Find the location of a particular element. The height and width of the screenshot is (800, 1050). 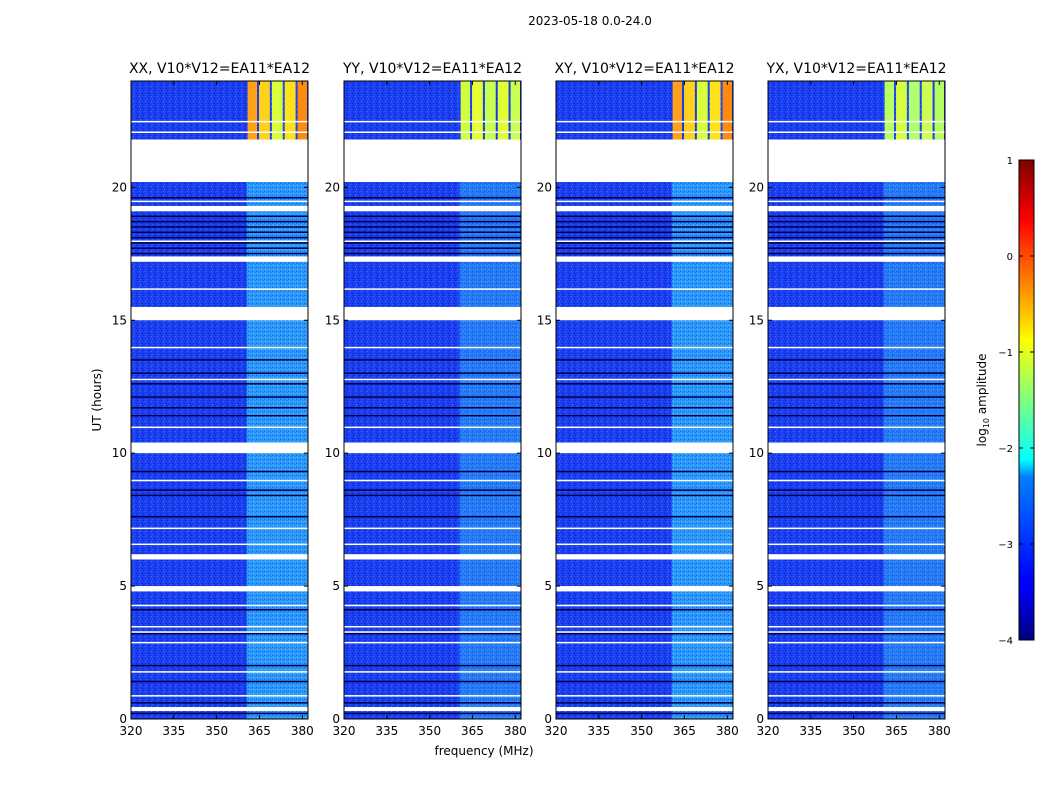

figure-suptitle: 2023-05-18 0.0-24.0 is located at coordinates (590, 21).